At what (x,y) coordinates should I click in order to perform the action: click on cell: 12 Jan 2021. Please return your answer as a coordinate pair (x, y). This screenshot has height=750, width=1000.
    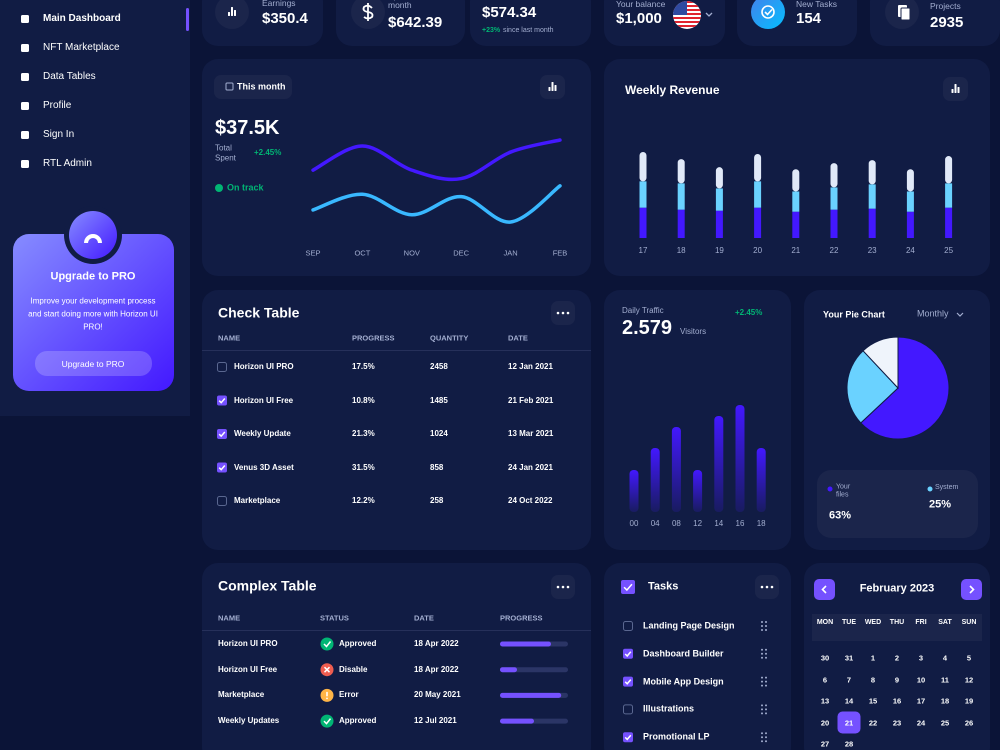
    Looking at the image, I should click on (530, 367).